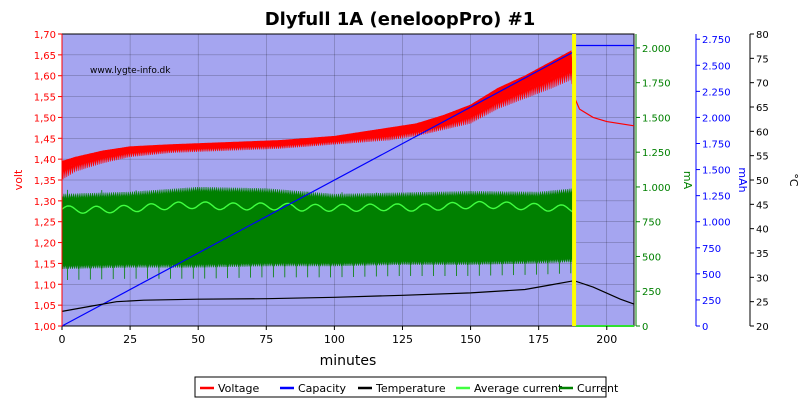 This screenshot has width=800, height=400. Describe the element at coordinates (130, 339) in the screenshot. I see `x-tick-label: 25` at that location.